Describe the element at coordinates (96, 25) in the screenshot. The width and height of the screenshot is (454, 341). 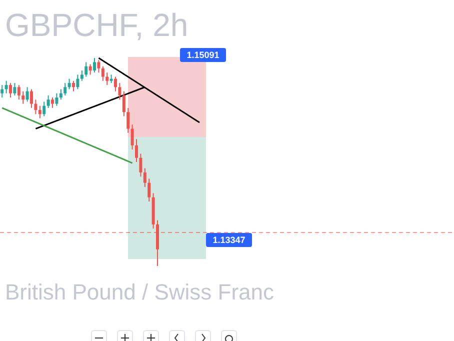
I see `chart-title: GBPCHF, 2h` at that location.